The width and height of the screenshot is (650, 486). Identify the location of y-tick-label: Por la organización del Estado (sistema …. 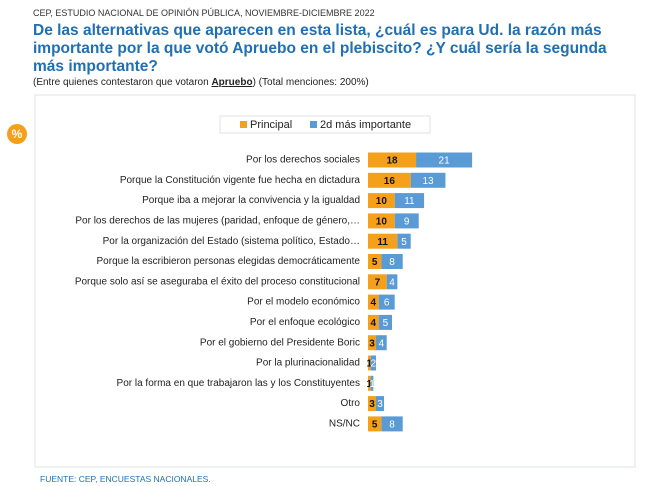
(231, 241).